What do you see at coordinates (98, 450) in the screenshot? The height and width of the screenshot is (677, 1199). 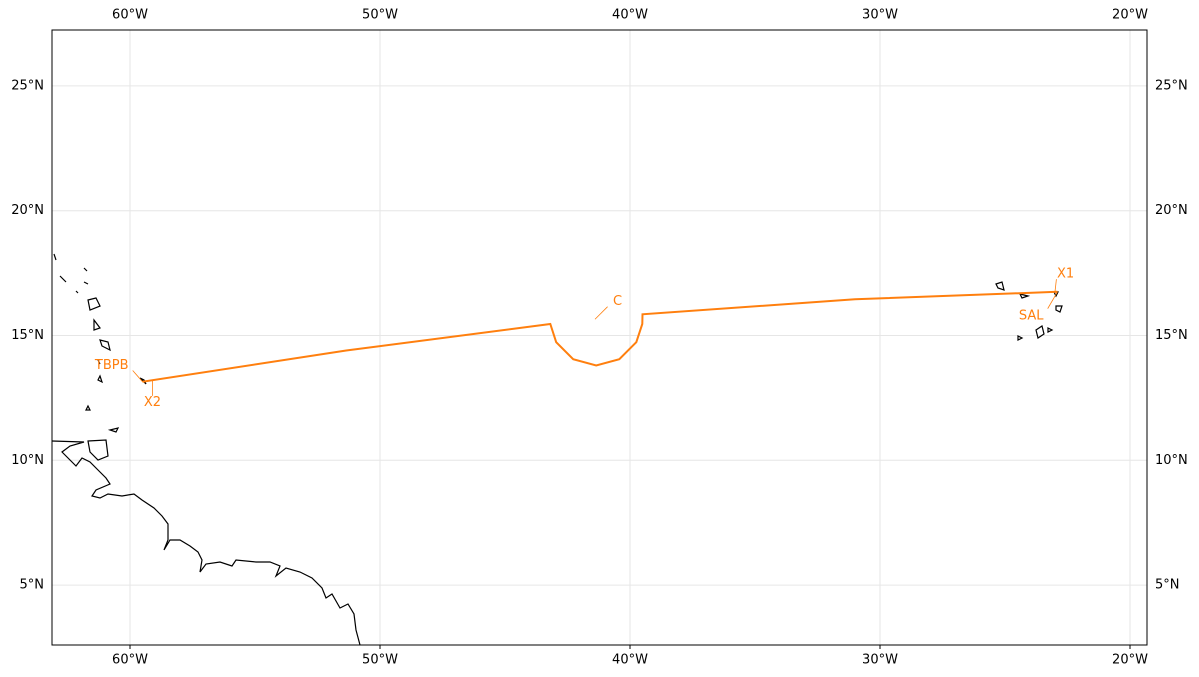 I see `trinidad` at bounding box center [98, 450].